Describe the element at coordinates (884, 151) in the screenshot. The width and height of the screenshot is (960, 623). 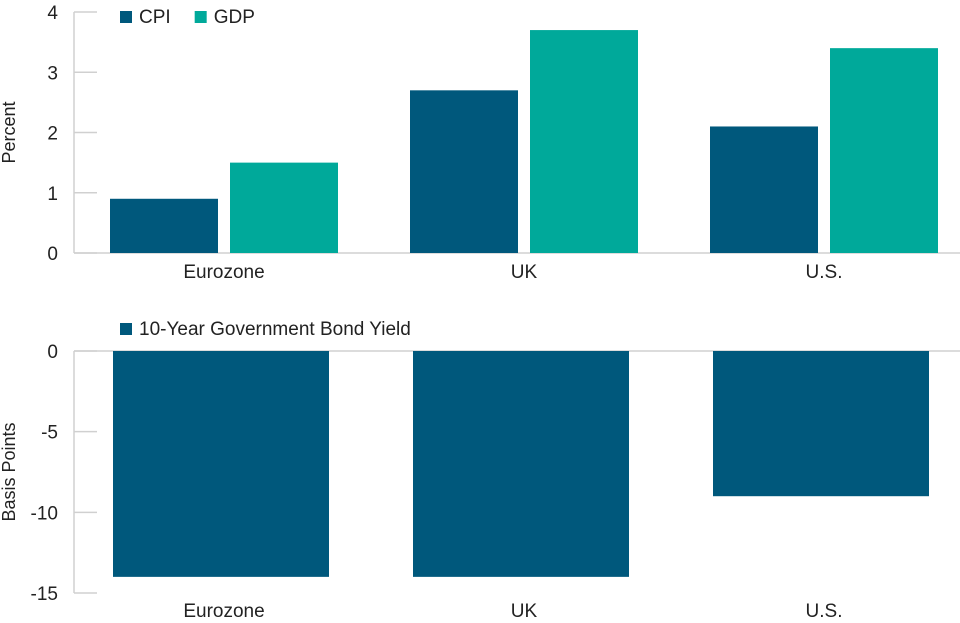
I see `bar-gdp-u-s-` at that location.